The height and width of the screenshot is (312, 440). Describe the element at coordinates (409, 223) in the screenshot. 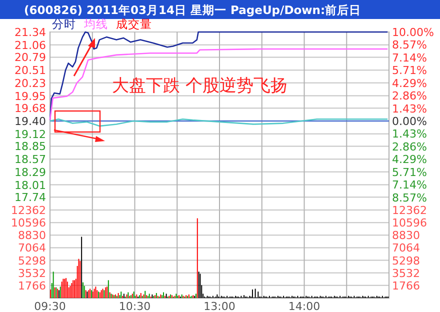

I see `y2-tick-label: 10596` at that location.